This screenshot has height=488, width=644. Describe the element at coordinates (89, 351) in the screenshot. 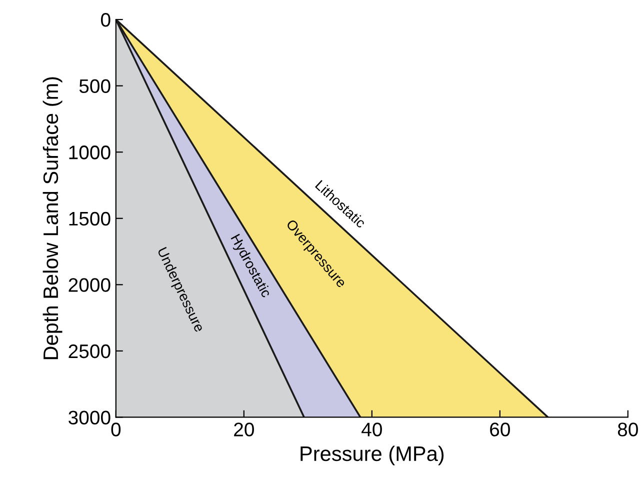

I see `y-tick-label: 2500` at that location.